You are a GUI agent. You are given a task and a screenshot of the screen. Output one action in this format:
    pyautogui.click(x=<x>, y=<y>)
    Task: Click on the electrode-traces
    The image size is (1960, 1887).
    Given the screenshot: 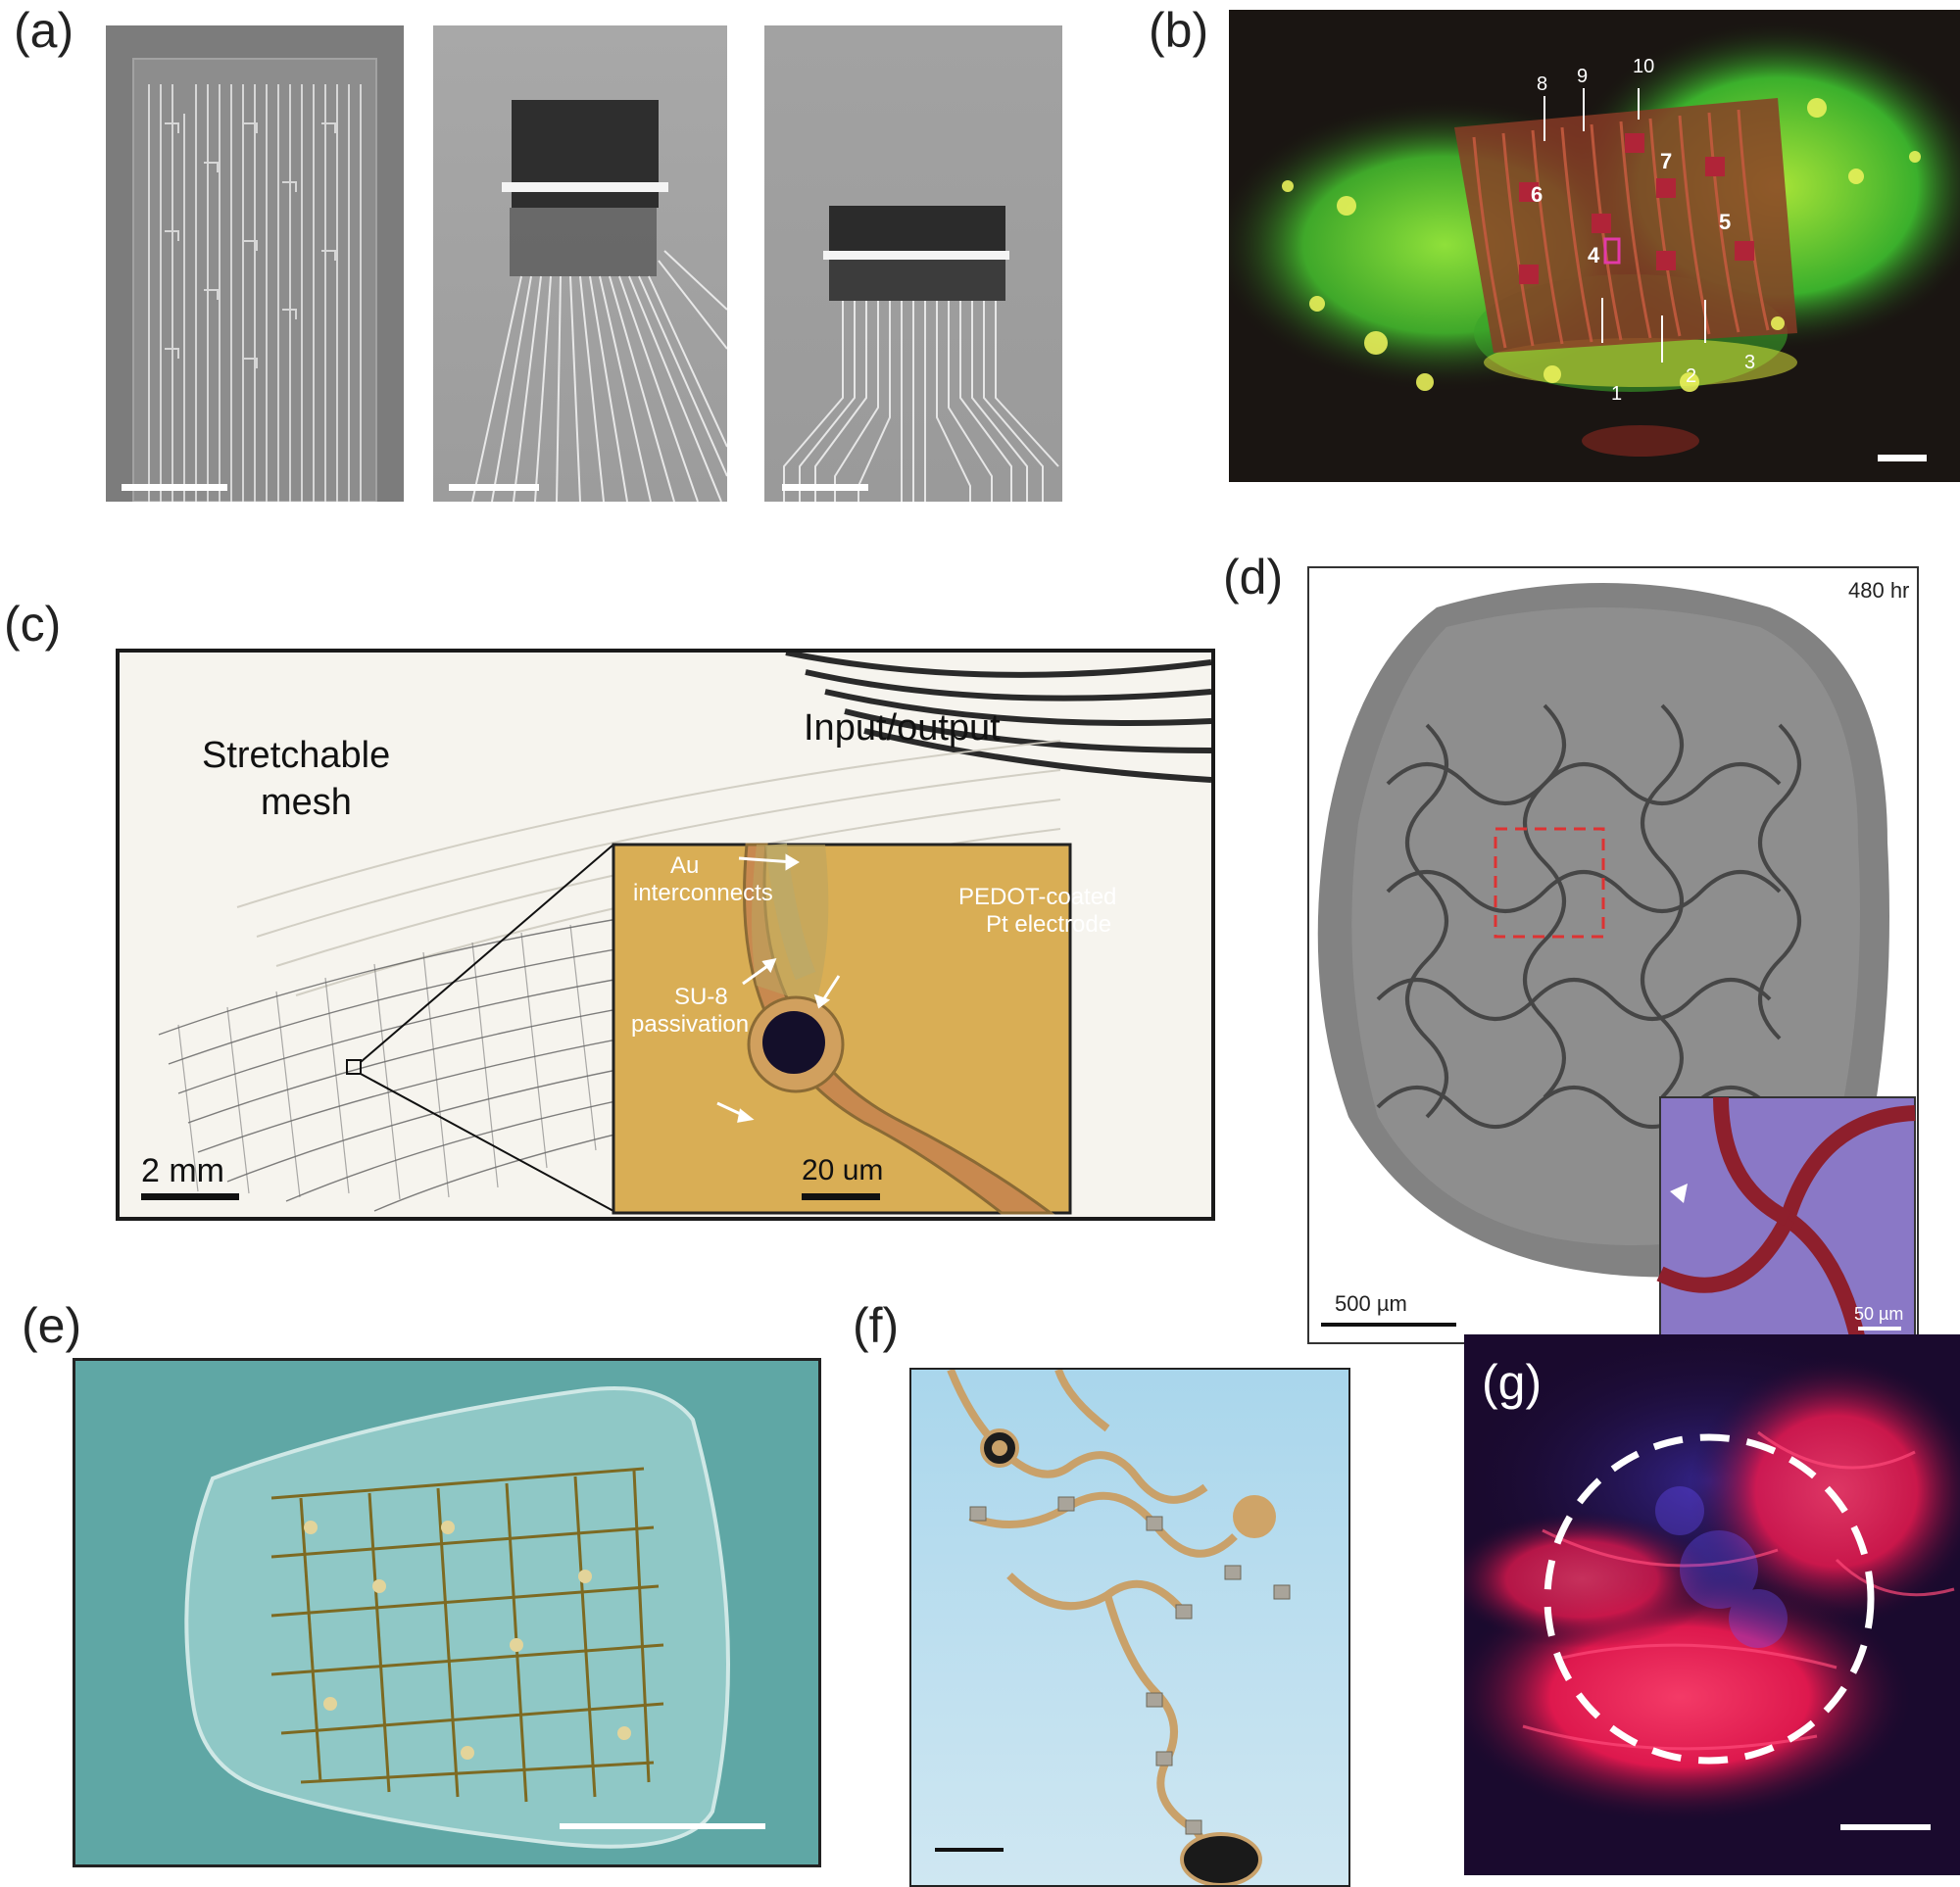 What is the action you would take?
    pyautogui.click(x=255, y=293)
    